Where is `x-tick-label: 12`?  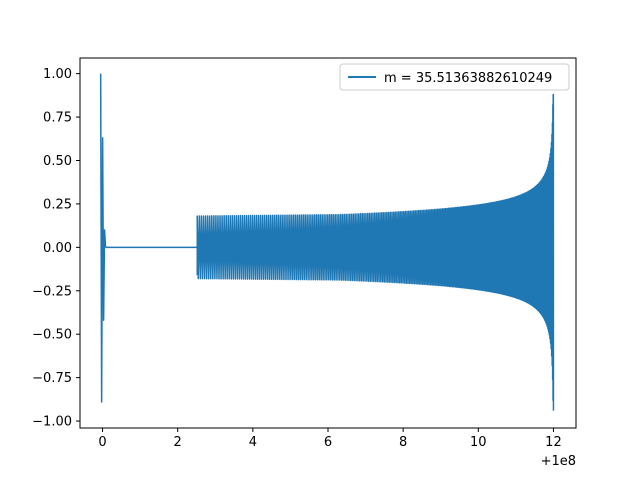
x-tick-label: 12 is located at coordinates (553, 442).